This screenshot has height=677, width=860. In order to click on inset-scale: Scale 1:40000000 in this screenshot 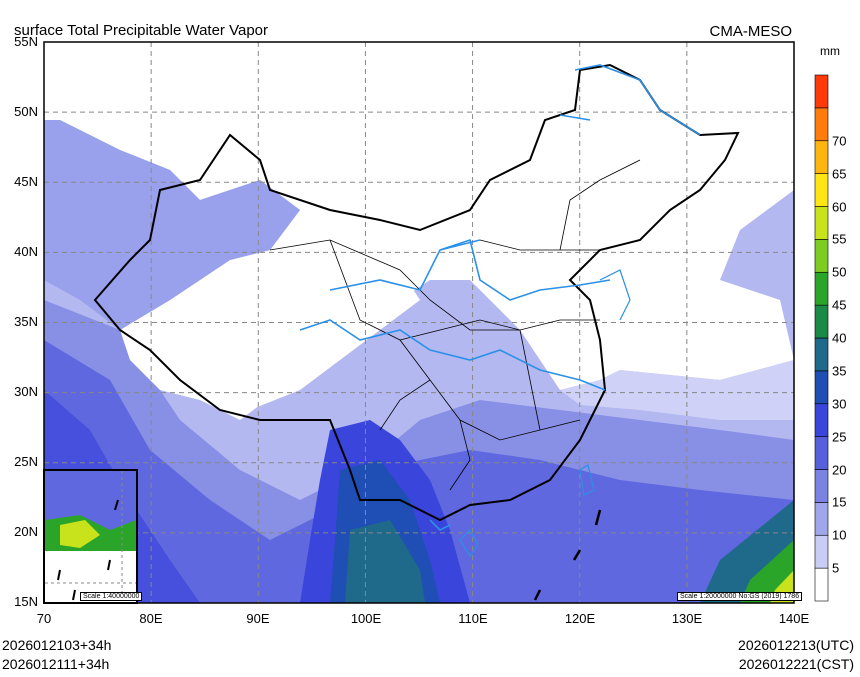, I will do `click(111, 596)`.